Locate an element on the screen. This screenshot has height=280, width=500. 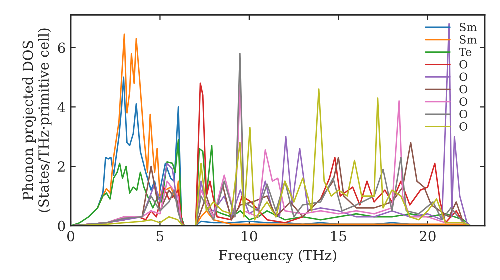
y-tick-label: 2 is located at coordinates (61, 167).